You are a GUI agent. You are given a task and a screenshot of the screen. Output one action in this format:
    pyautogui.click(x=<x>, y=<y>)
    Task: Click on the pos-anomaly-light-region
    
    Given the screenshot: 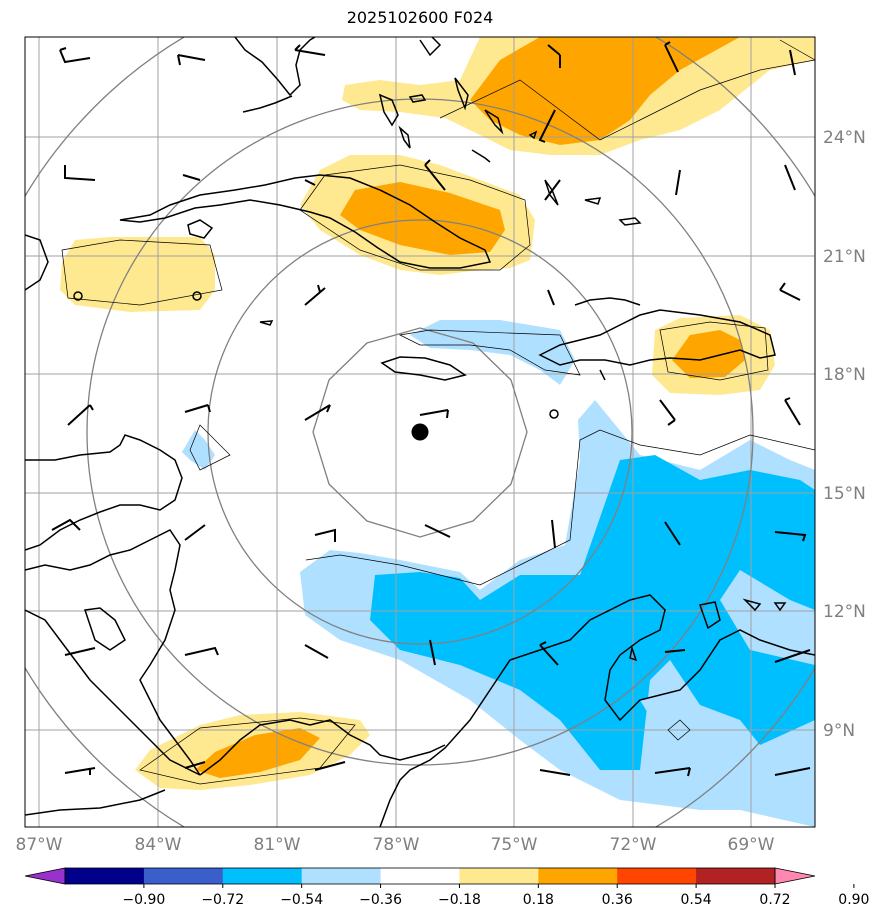 What is the action you would take?
    pyautogui.click(x=137, y=274)
    